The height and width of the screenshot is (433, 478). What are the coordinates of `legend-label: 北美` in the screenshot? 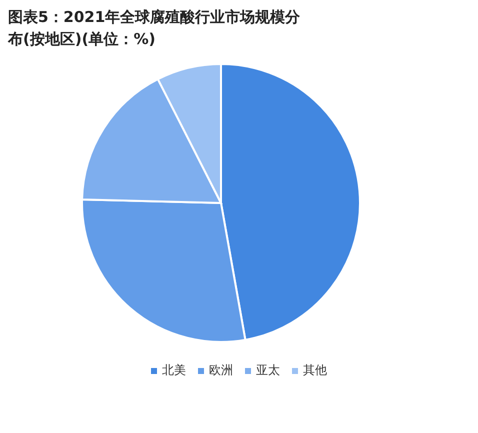 It's located at (174, 370).